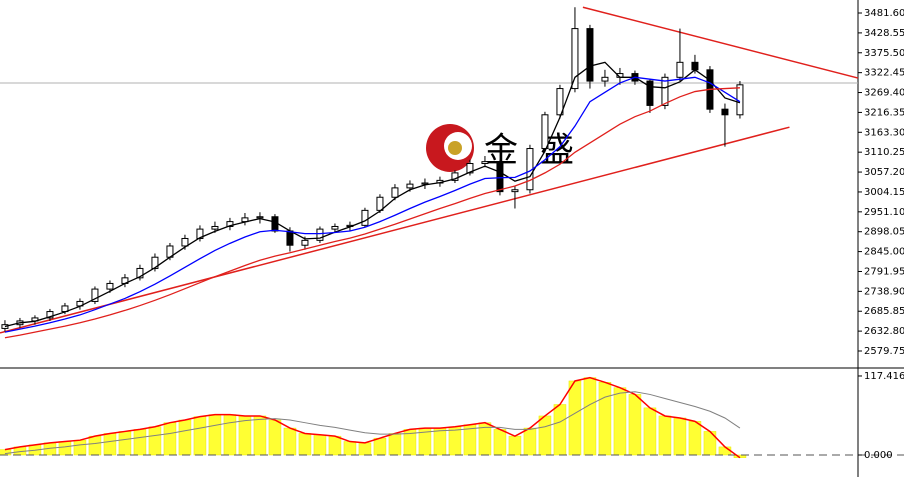  Describe the element at coordinates (884, 112) in the screenshot. I see `y-tick-label: 3216.35` at that location.